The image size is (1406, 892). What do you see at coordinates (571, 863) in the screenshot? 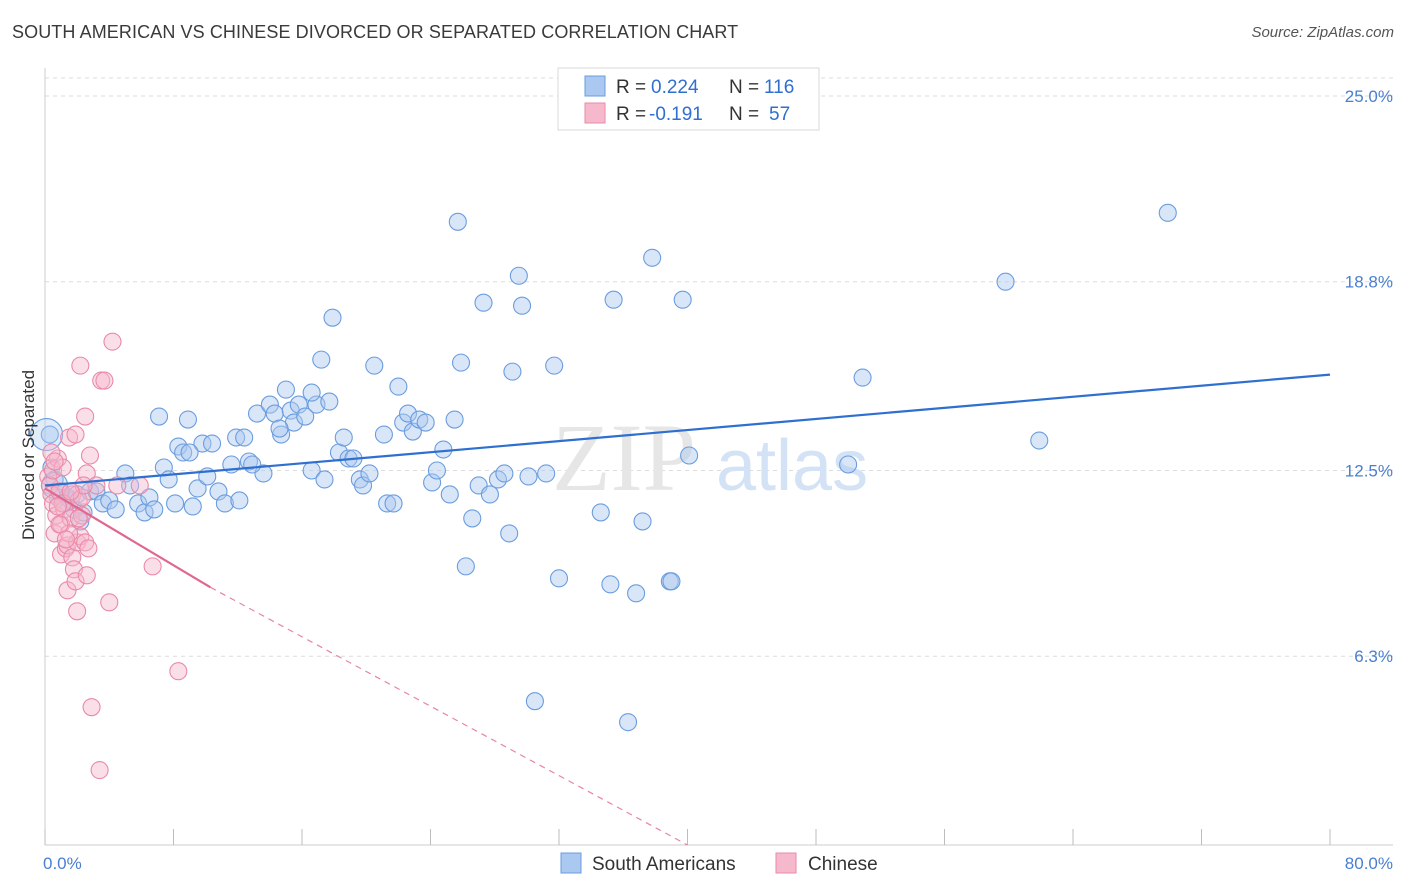
I see `series-legend-swatch-south-americans` at bounding box center [571, 863].